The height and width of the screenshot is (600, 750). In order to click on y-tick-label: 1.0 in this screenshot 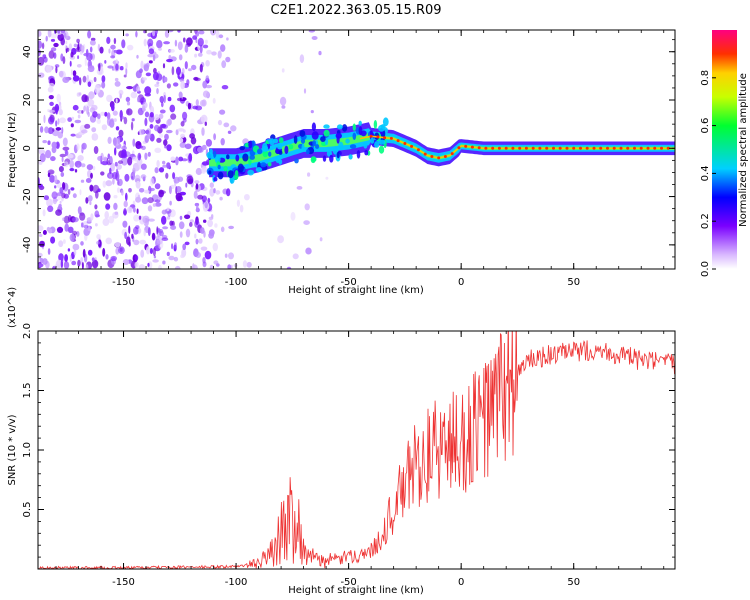, I will do `click(27, 450)`.